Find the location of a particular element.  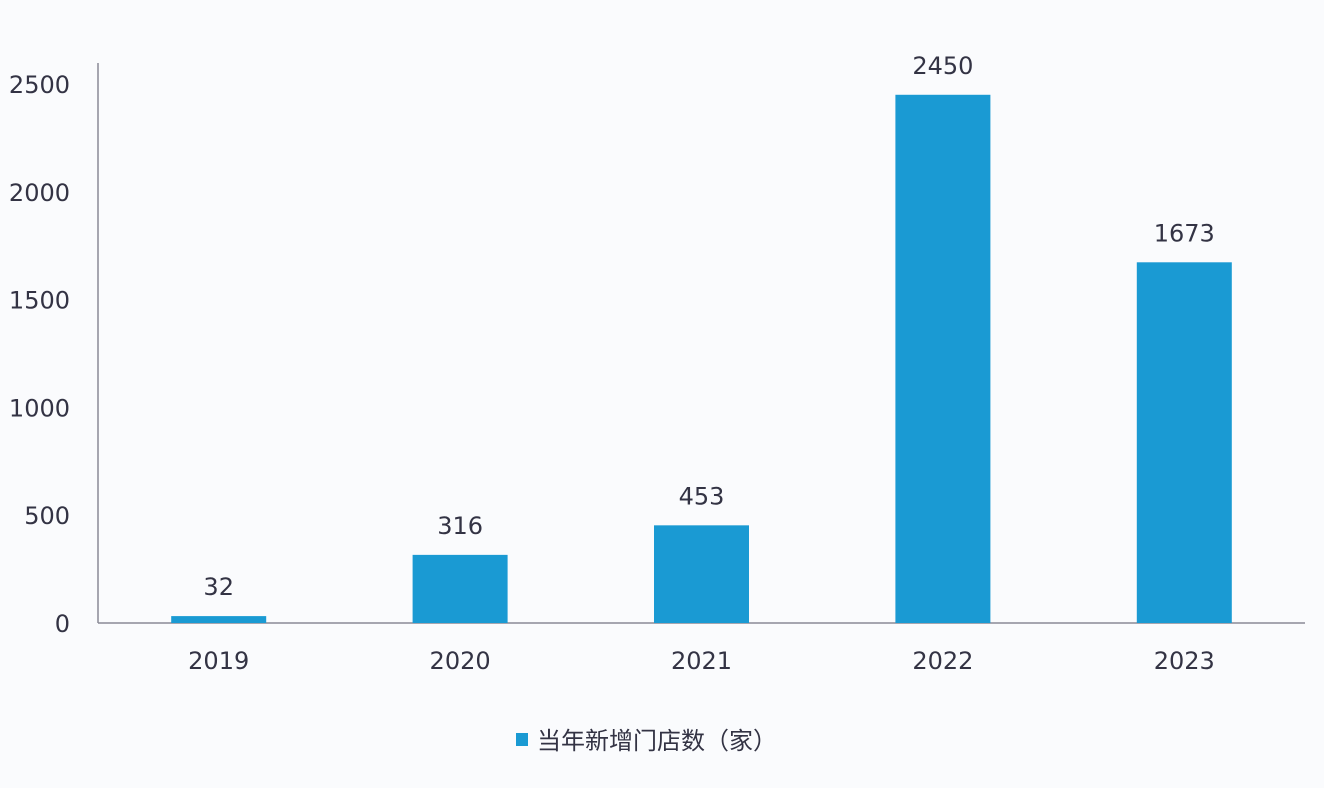

bar-2019 is located at coordinates (219, 619).